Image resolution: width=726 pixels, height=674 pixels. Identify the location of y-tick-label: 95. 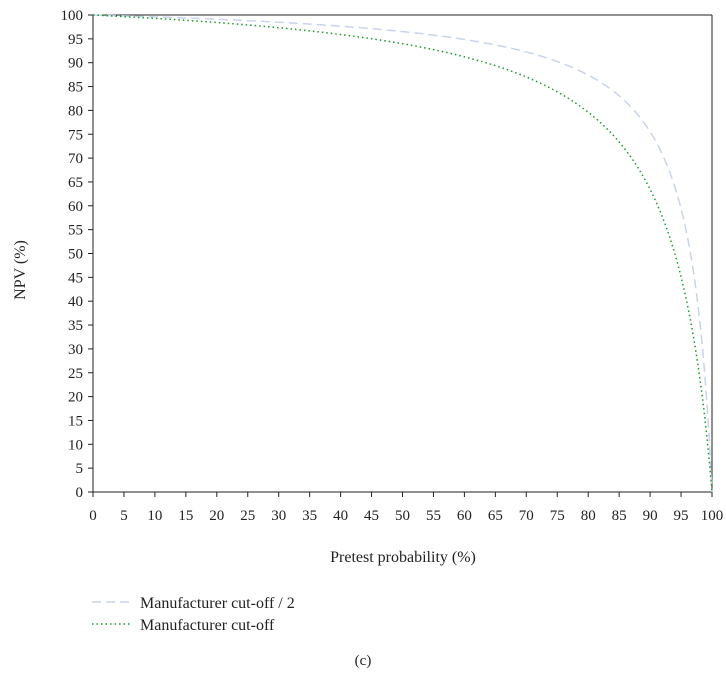
(75, 40).